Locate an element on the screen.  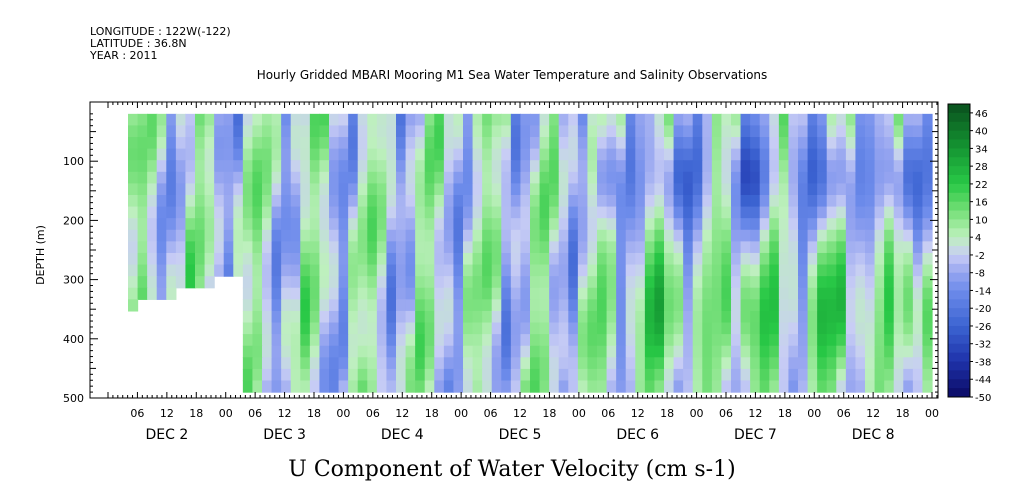
colorbar-label: 16 is located at coordinates (981, 203).